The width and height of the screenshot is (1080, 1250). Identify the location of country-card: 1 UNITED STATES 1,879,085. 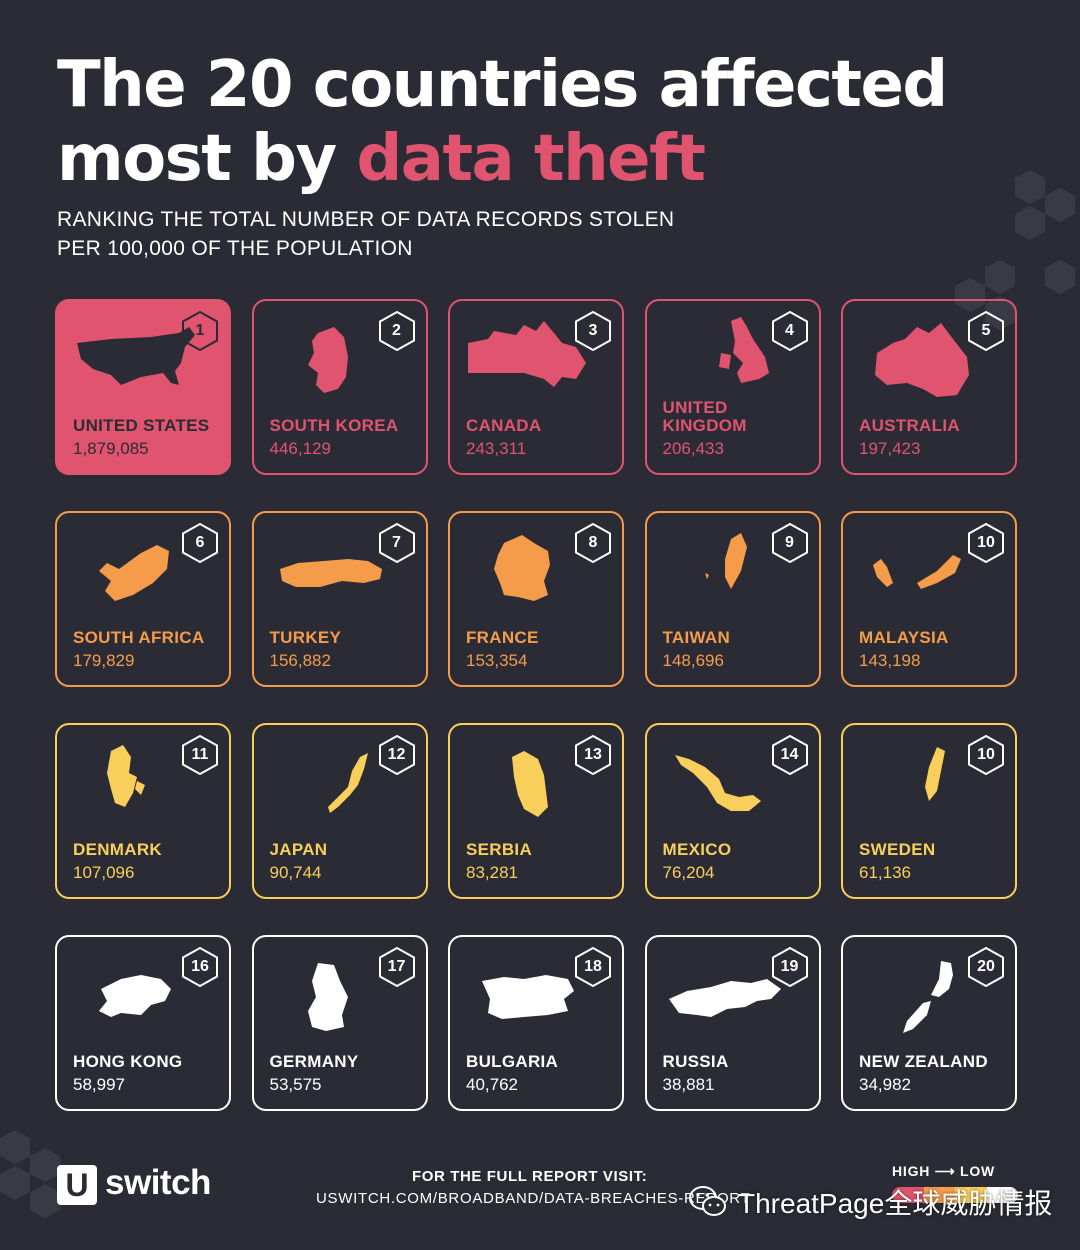
(143, 387).